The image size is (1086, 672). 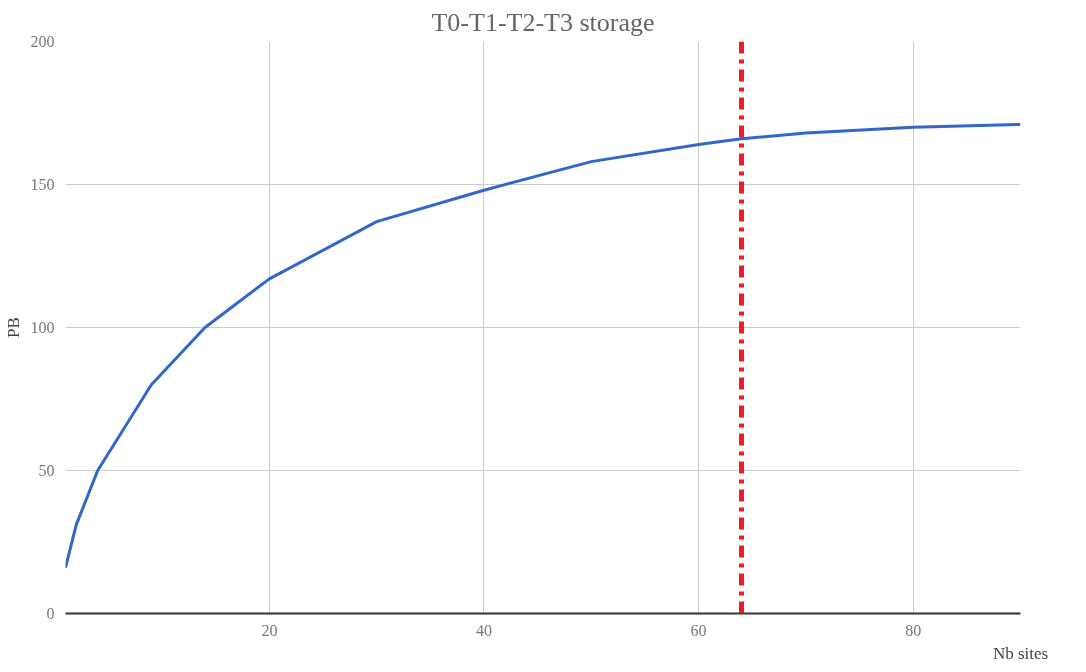 What do you see at coordinates (42, 327) in the screenshot?
I see `y-tick-label: 100` at bounding box center [42, 327].